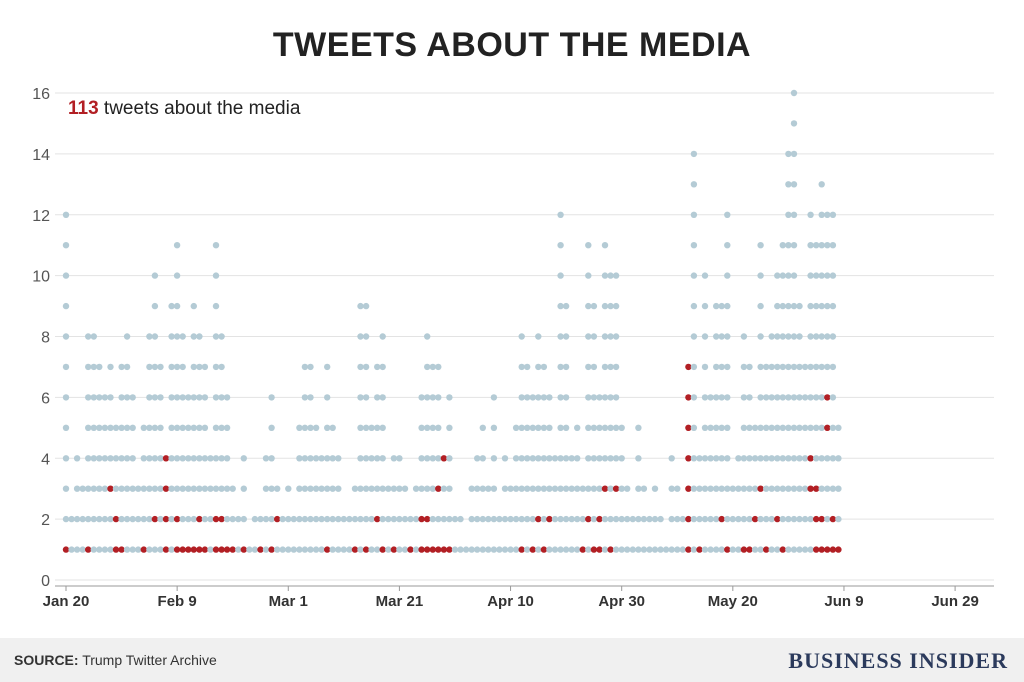 The height and width of the screenshot is (682, 1024). I want to click on x-tick-label: Mar 1, so click(288, 601).